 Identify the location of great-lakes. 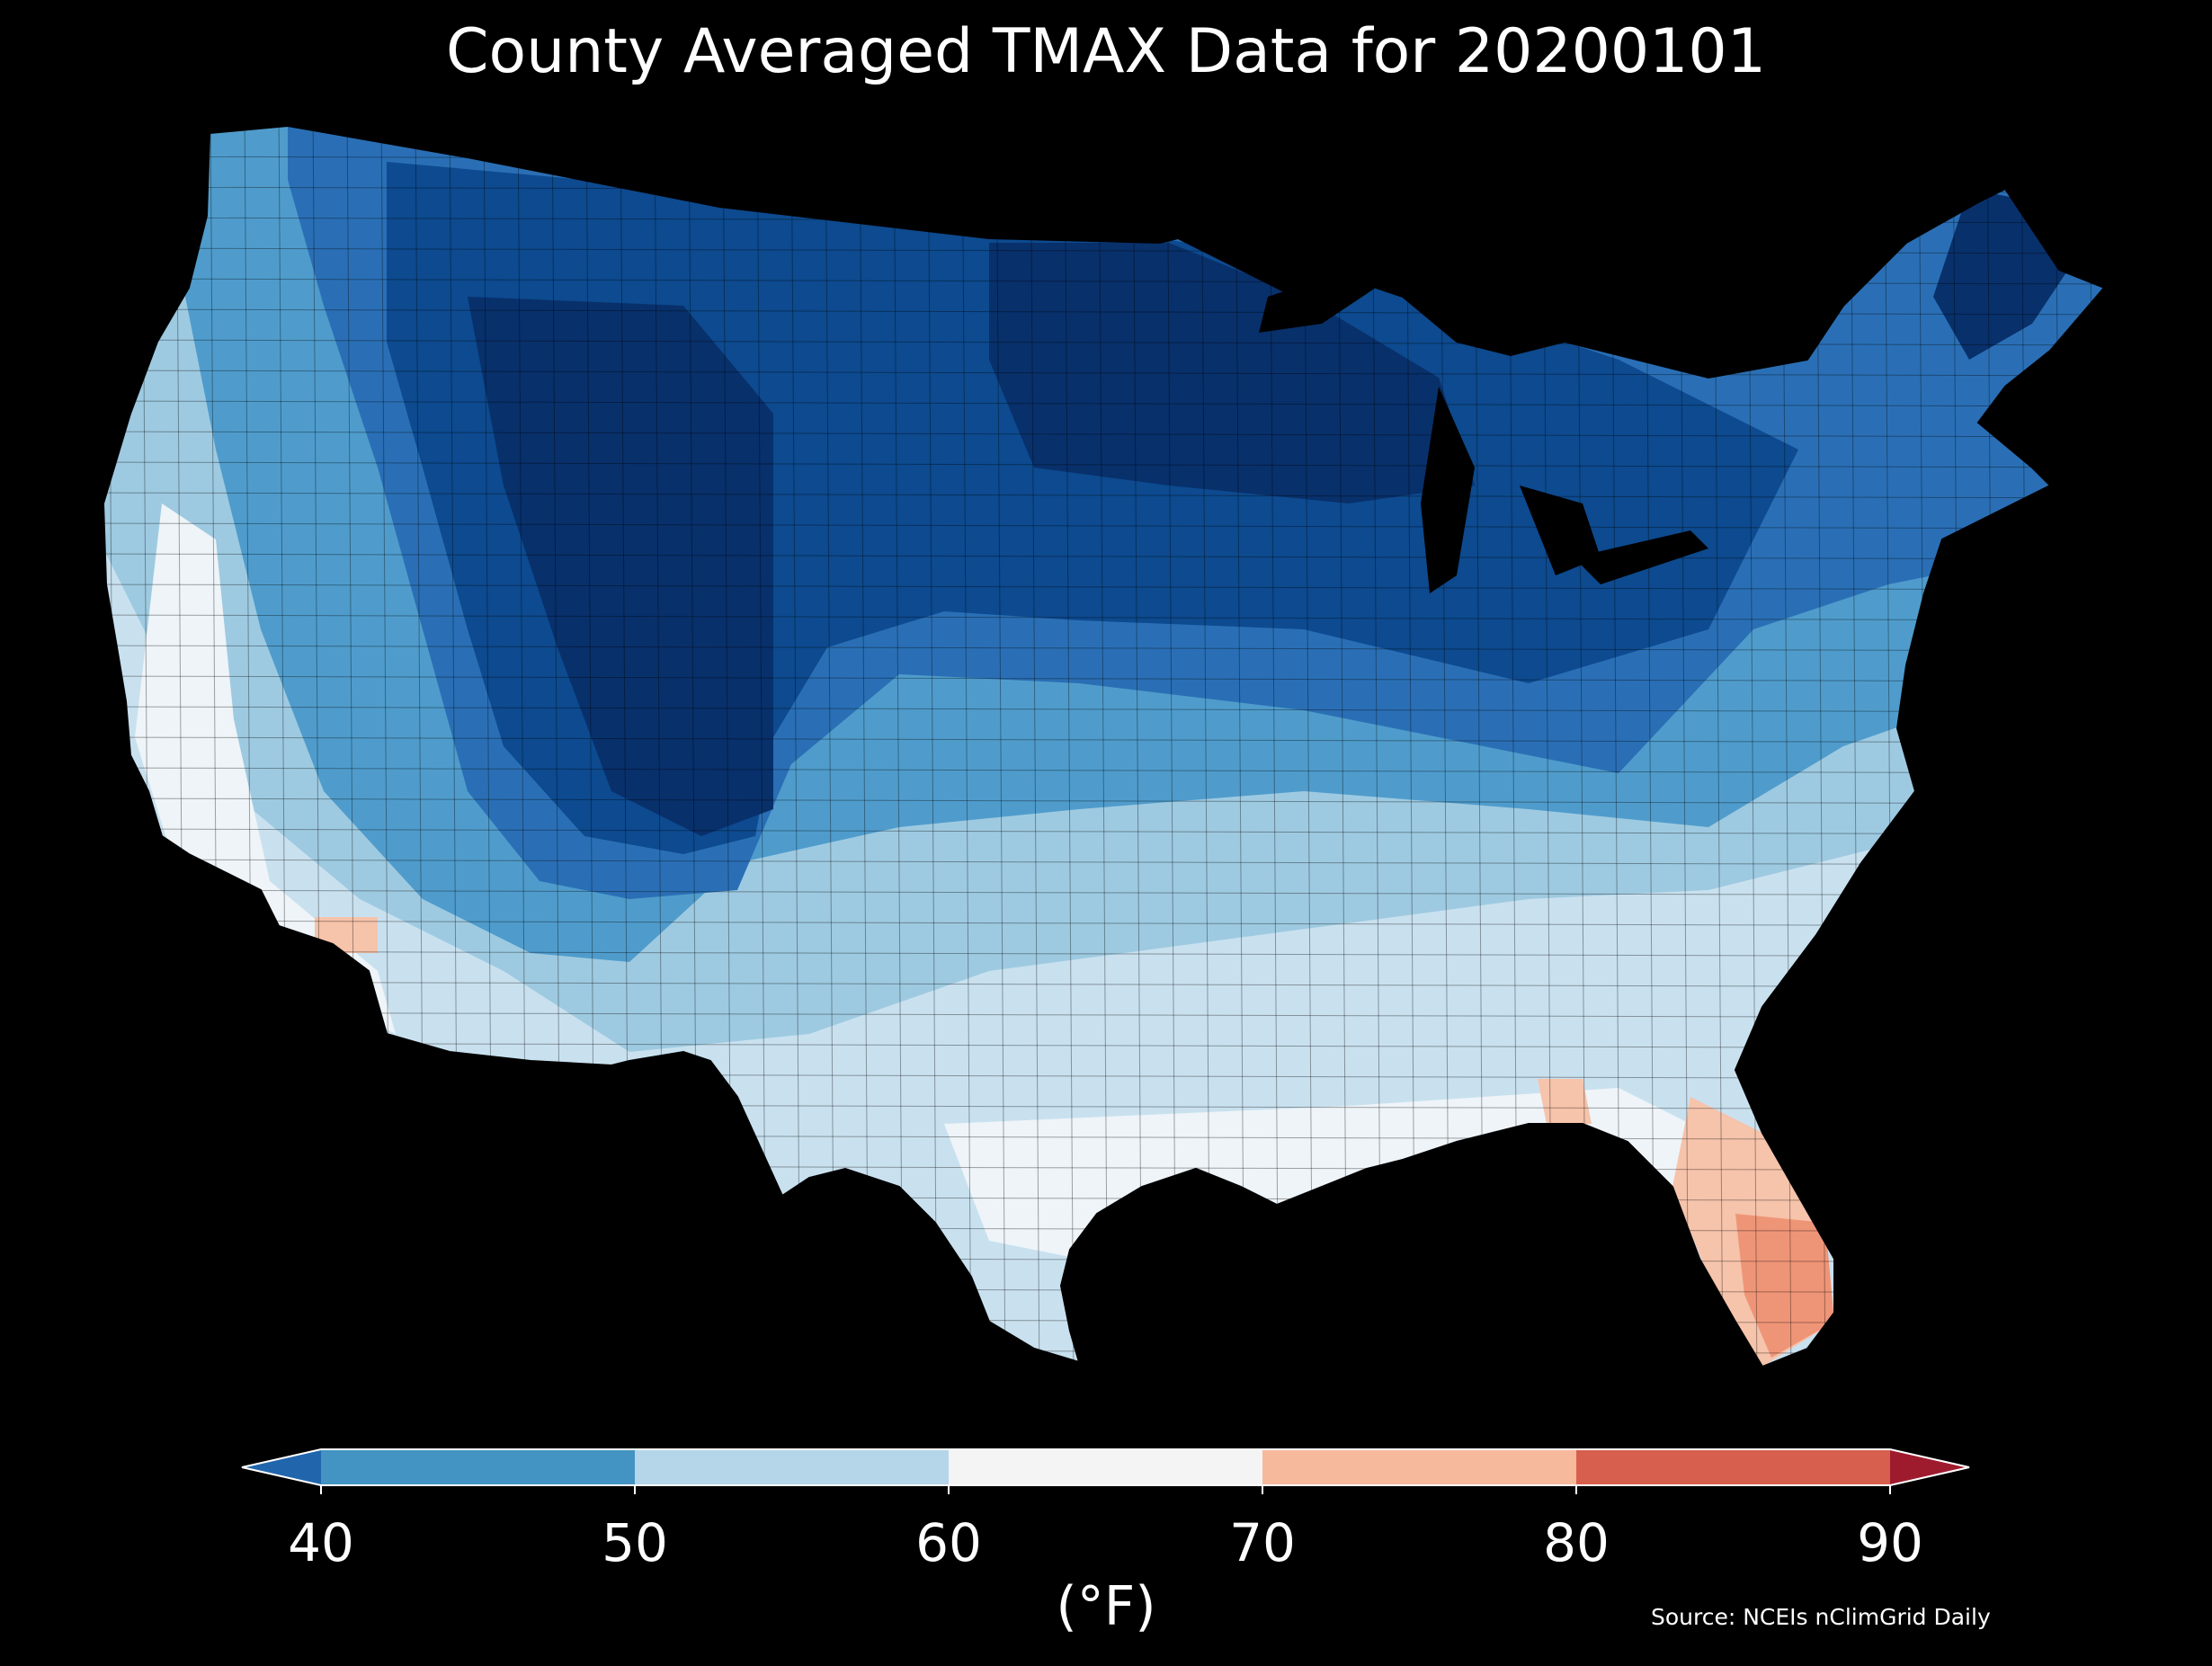
(1483, 432).